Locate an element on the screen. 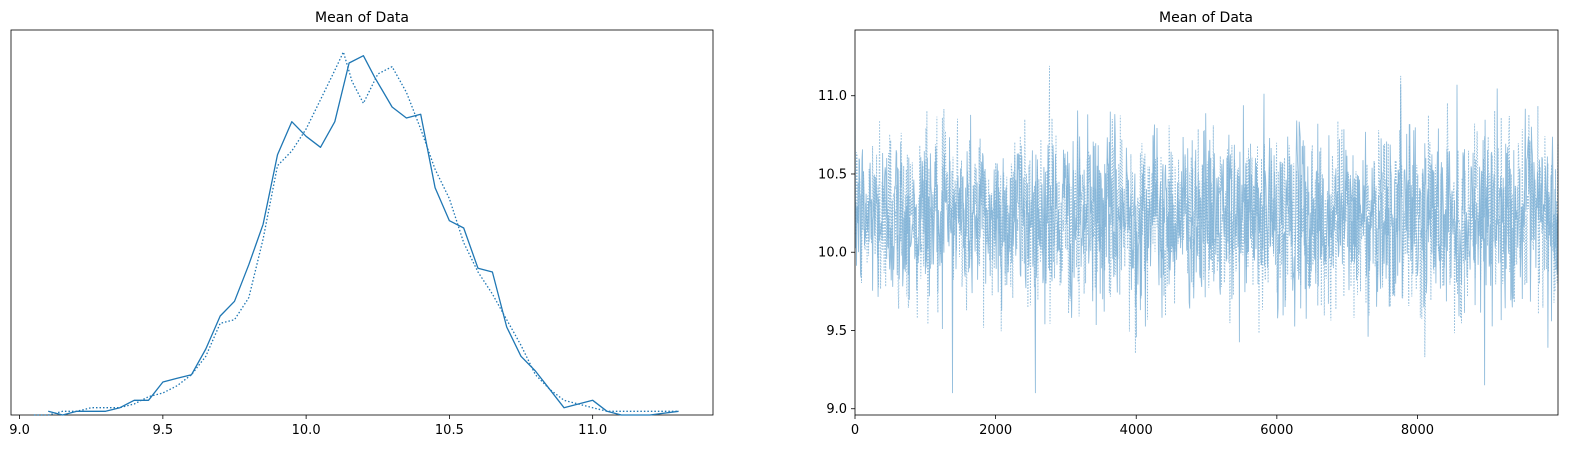  kde-x-tick-label: 10.0 is located at coordinates (306, 430).